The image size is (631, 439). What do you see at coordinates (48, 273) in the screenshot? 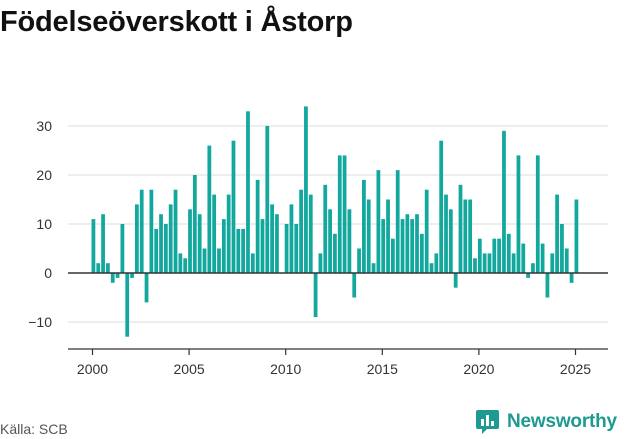
I see `y-tick-label: 0` at bounding box center [48, 273].